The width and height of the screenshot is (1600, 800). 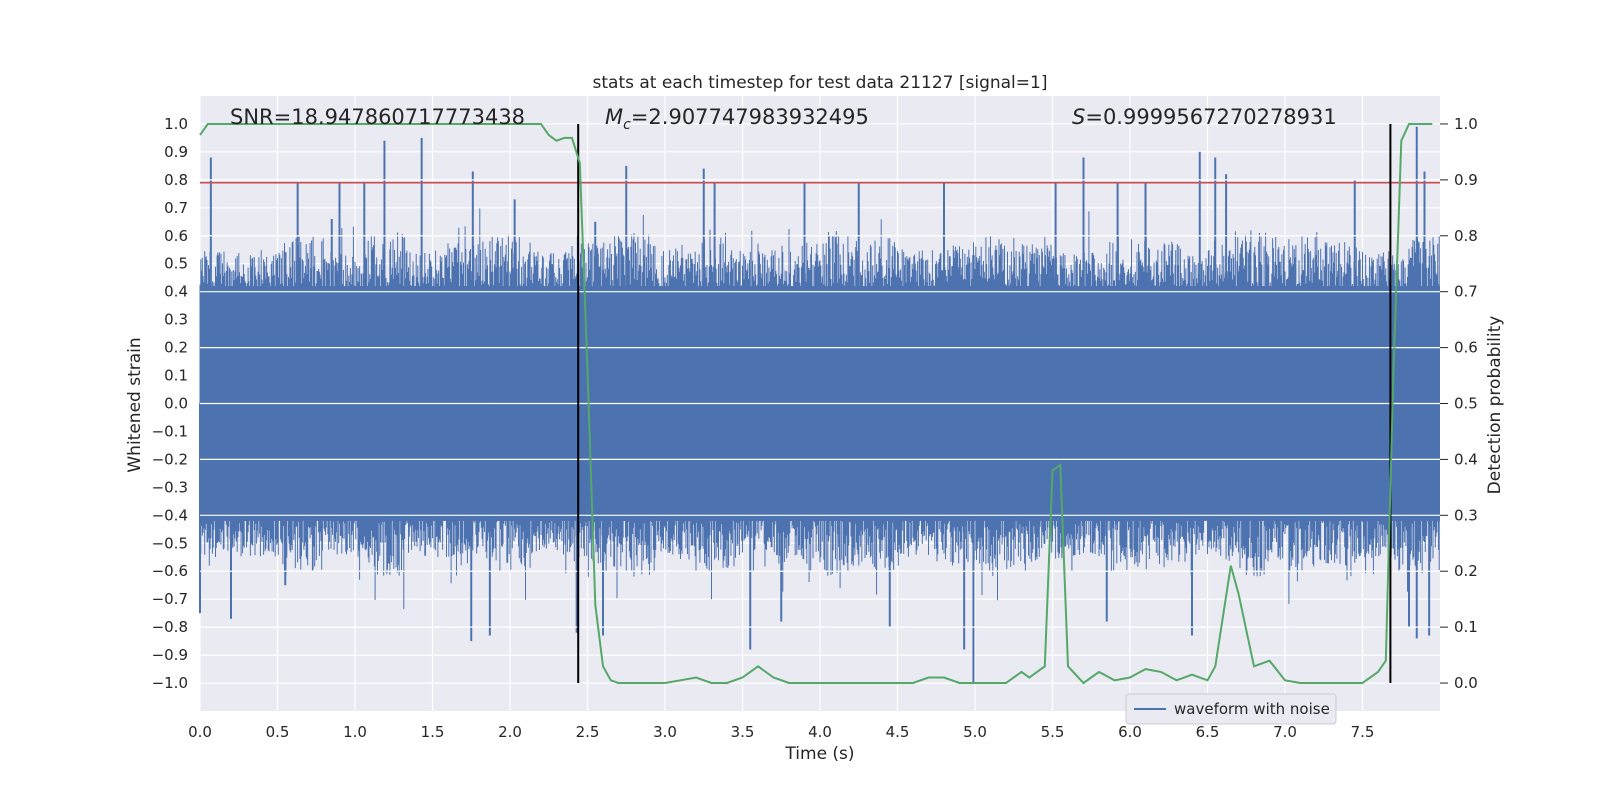 What do you see at coordinates (665, 732) in the screenshot?
I see `x-tick-label: 3.0` at bounding box center [665, 732].